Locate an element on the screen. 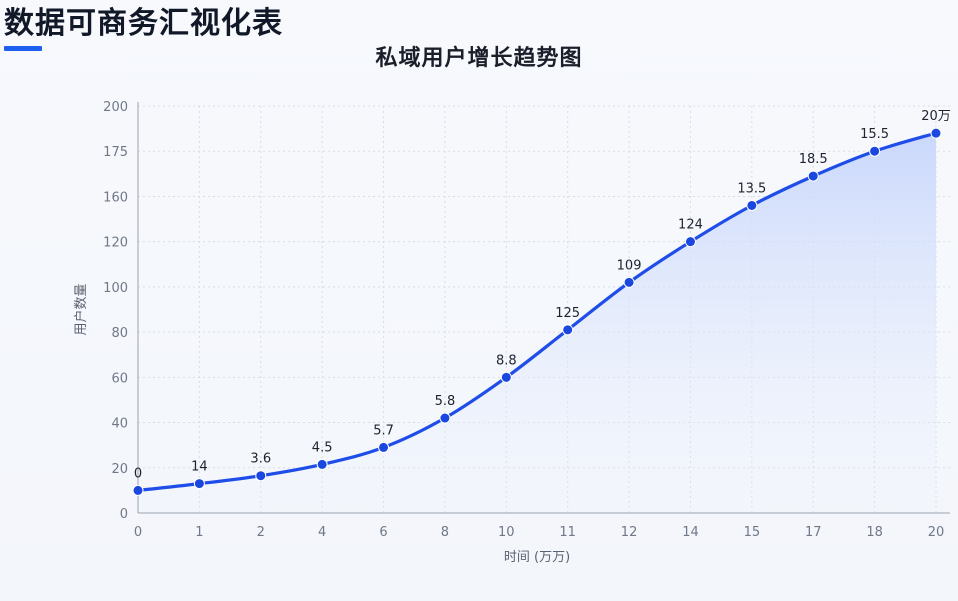 The width and height of the screenshot is (958, 601). x-tick-label: 4 is located at coordinates (322, 532).